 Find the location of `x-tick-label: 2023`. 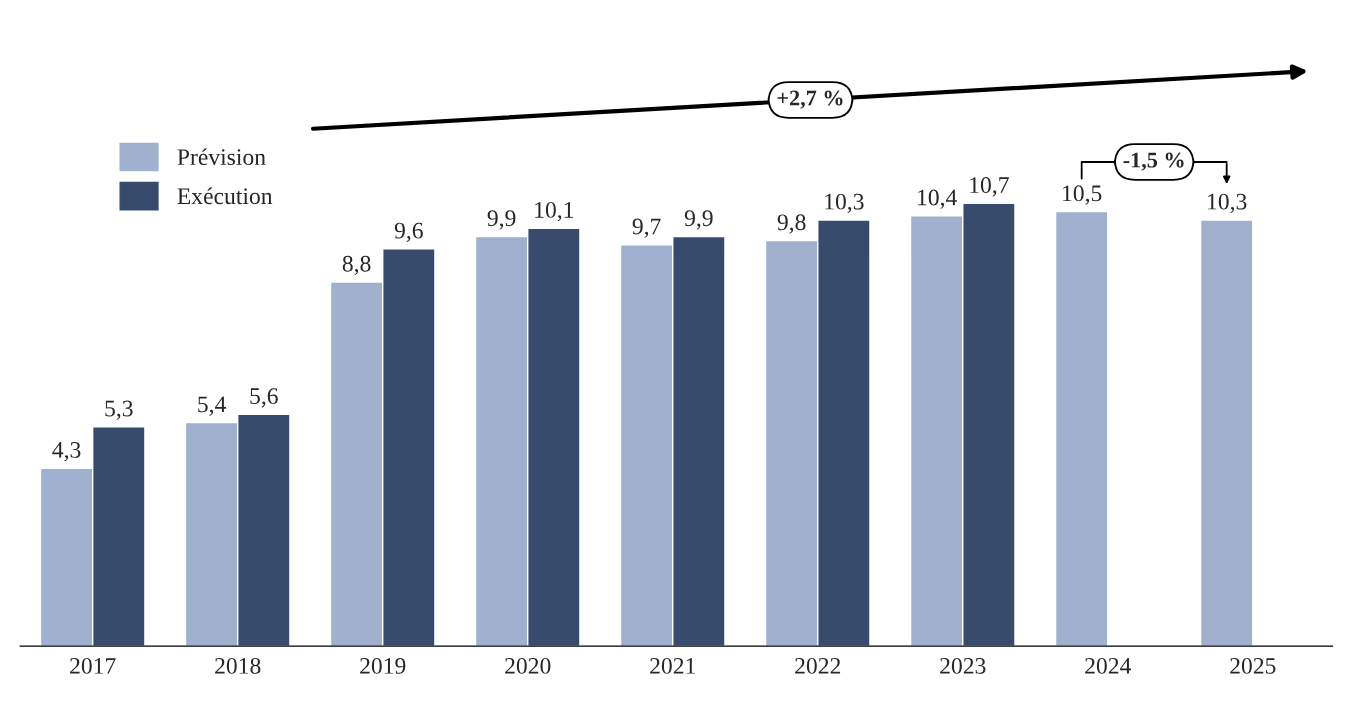

x-tick-label: 2023 is located at coordinates (963, 665).